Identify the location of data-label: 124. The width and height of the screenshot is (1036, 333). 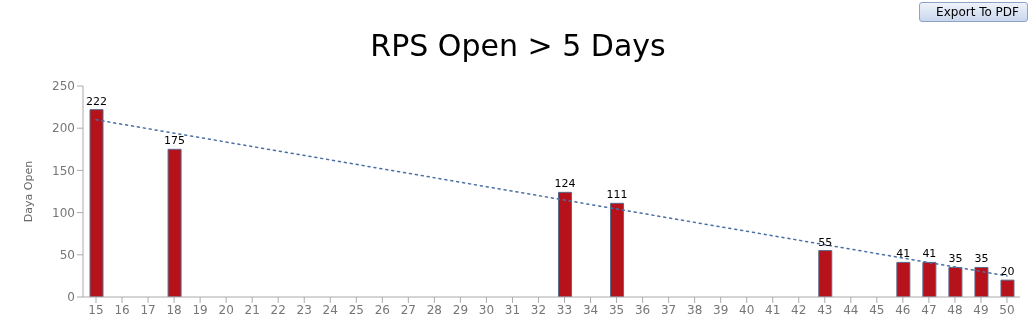
(565, 184).